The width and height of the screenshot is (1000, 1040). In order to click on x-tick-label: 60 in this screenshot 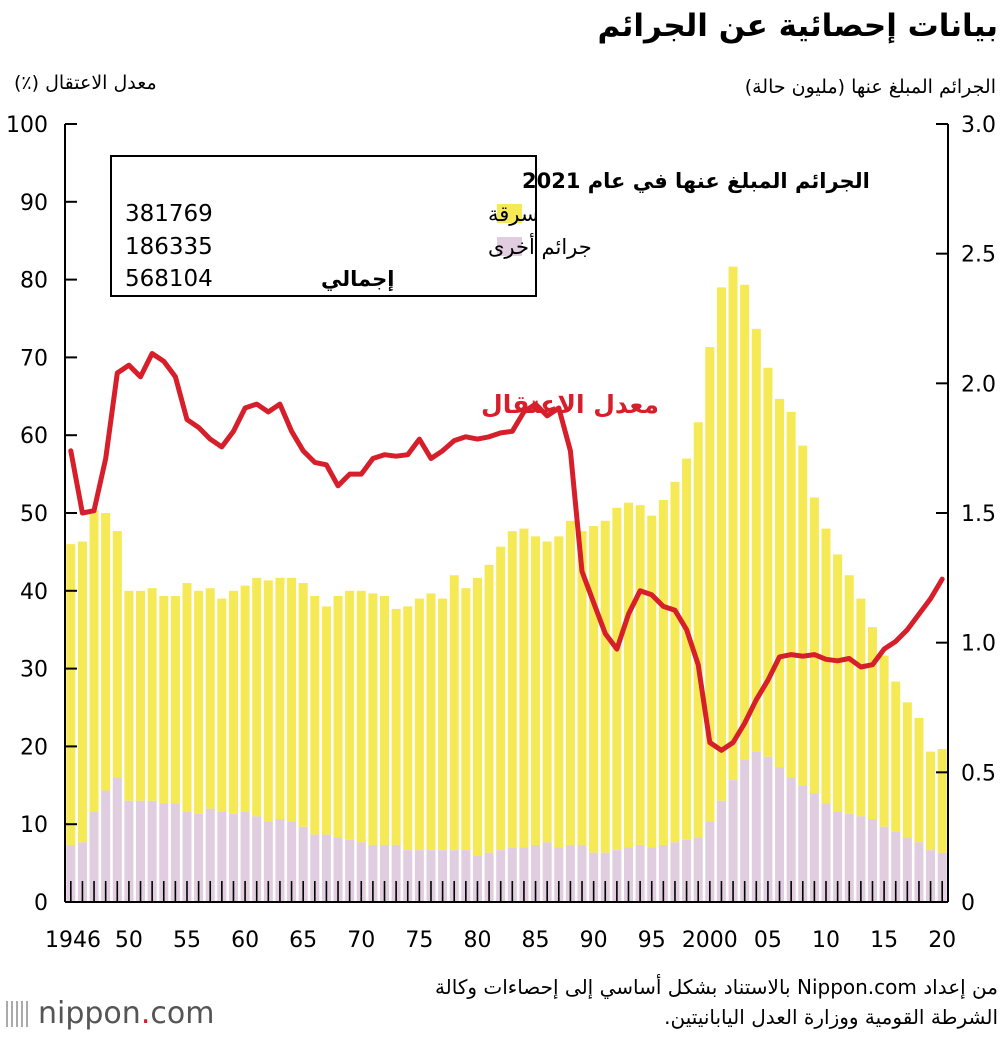, I will do `click(245, 940)`.